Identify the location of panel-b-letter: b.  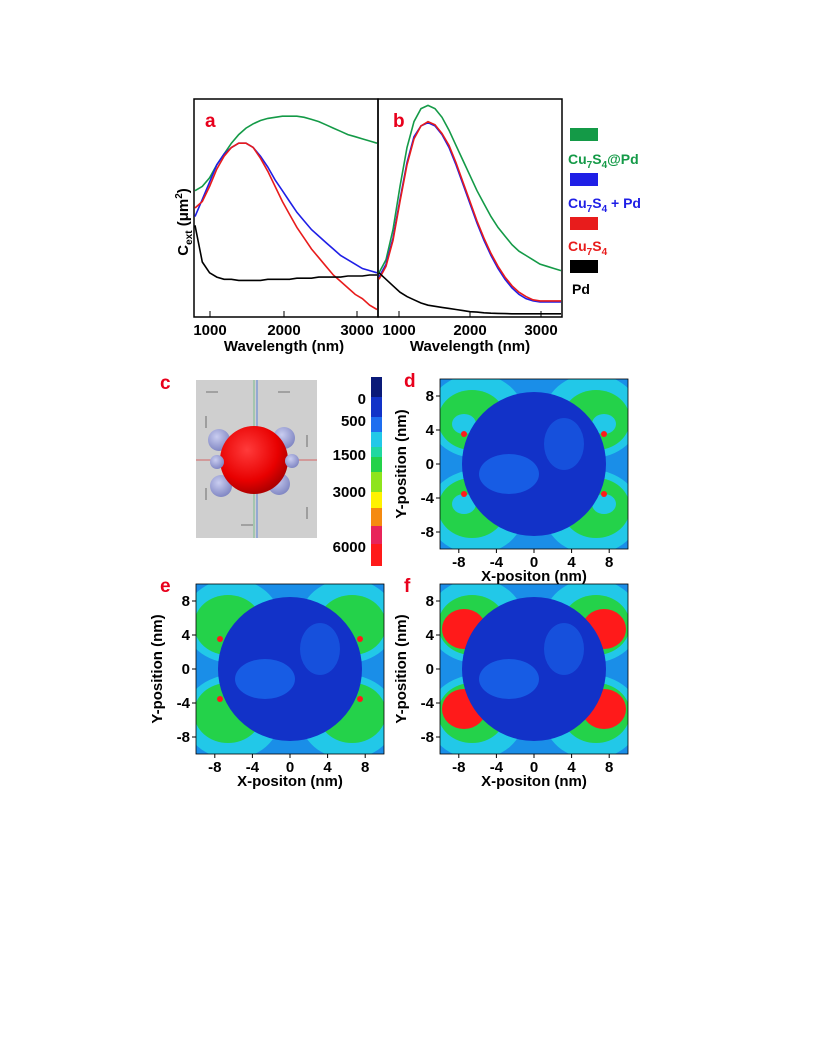
(399, 121).